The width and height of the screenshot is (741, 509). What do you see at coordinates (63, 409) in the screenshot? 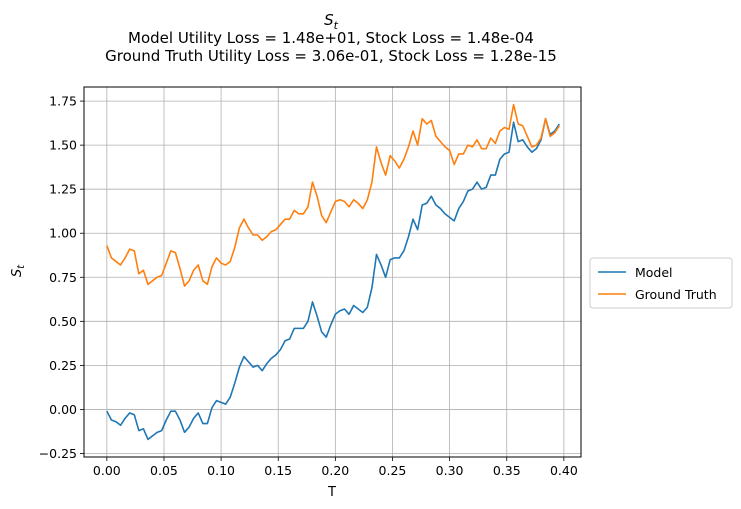
I see `y-tick-label: 0.00` at bounding box center [63, 409].